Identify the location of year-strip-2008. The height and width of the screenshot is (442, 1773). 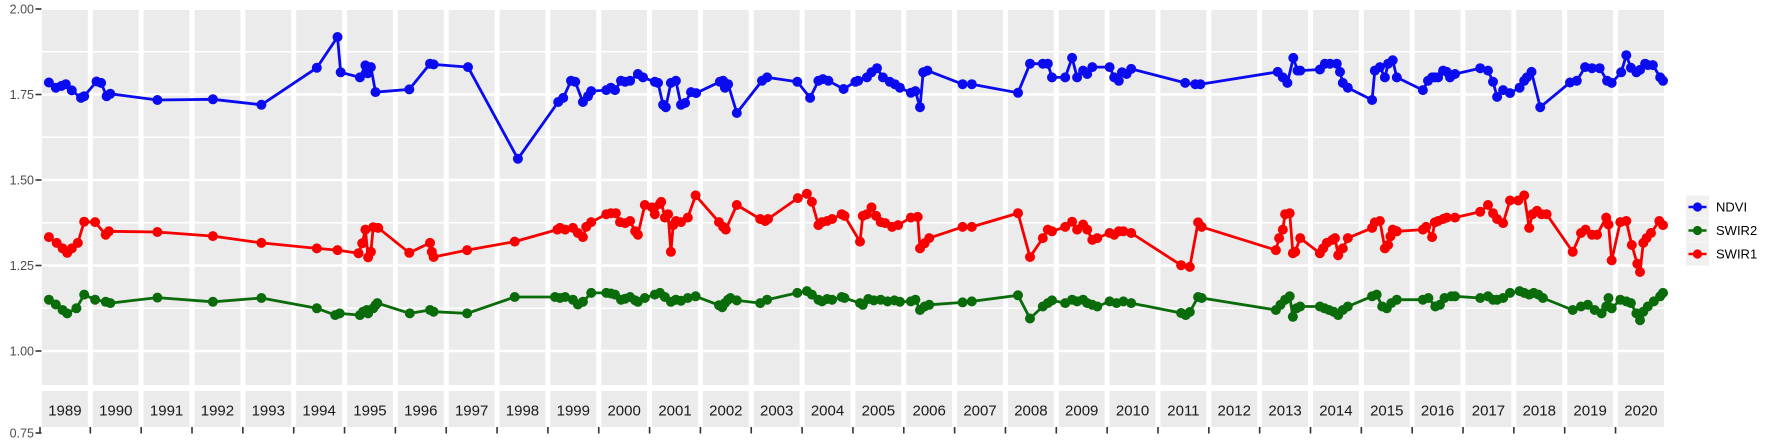
(1030, 409).